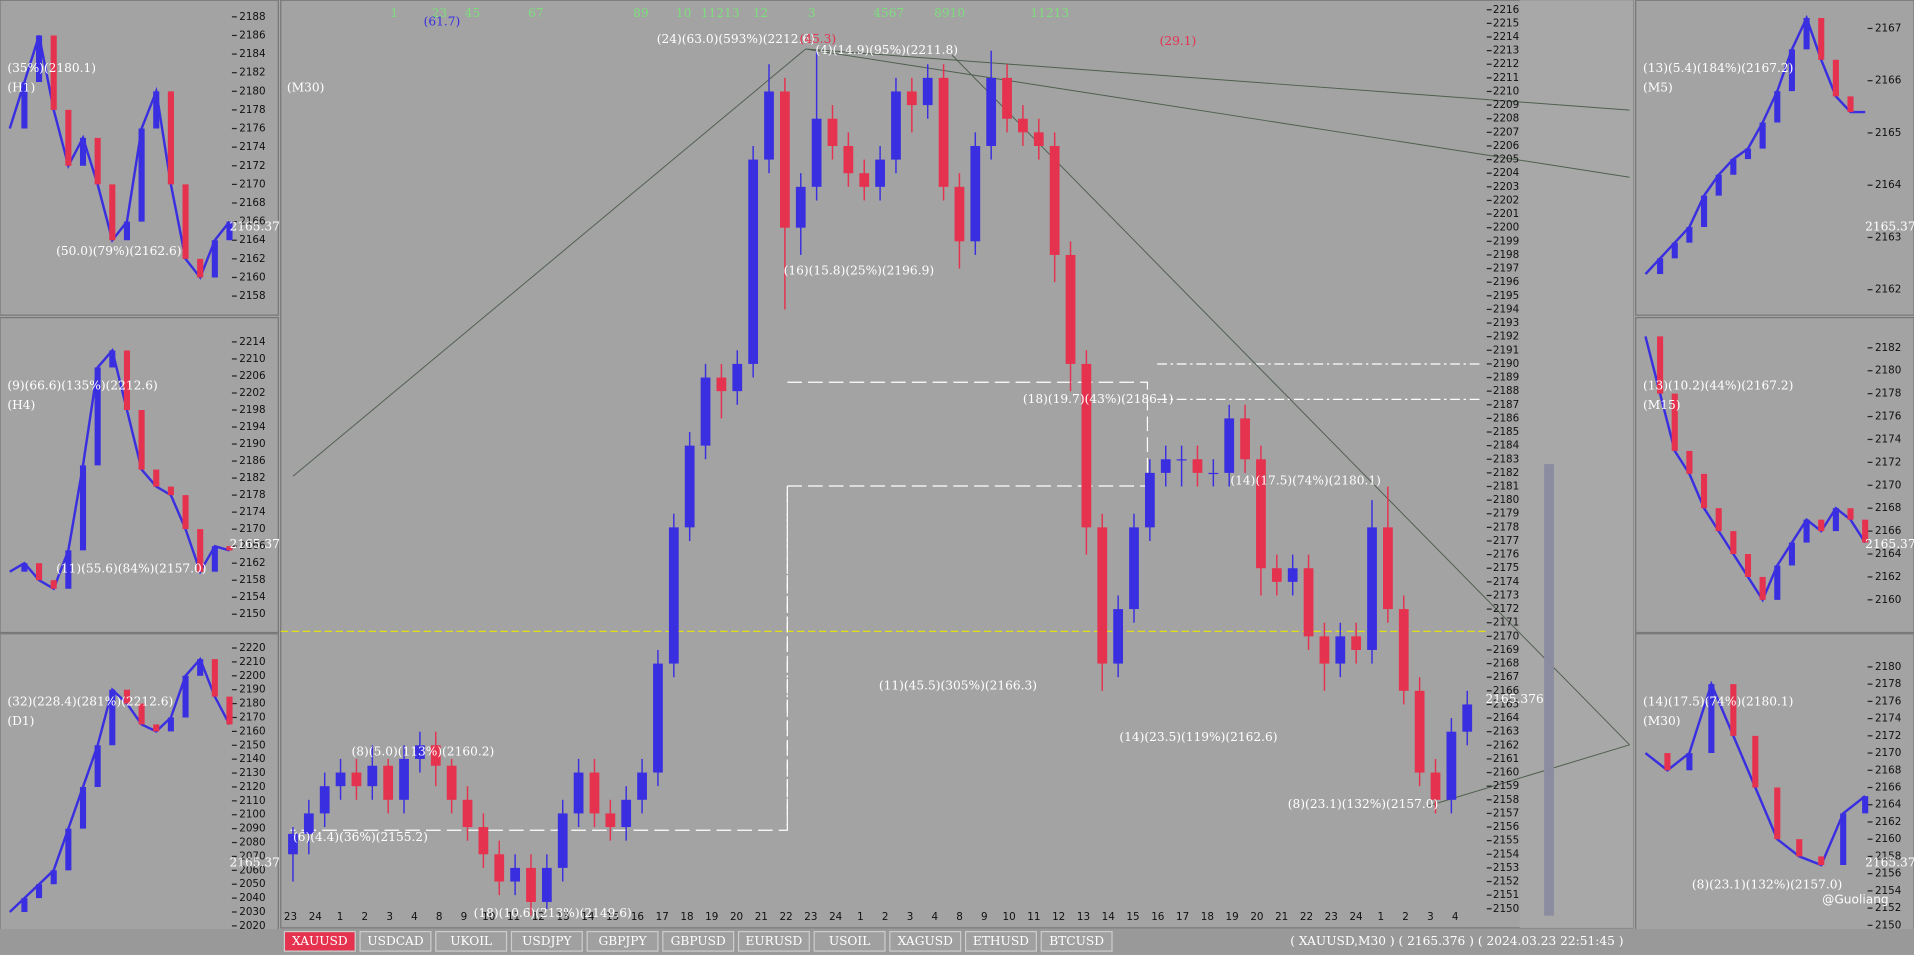  What do you see at coordinates (252, 17) in the screenshot?
I see `price-tick-label: 2188` at bounding box center [252, 17].